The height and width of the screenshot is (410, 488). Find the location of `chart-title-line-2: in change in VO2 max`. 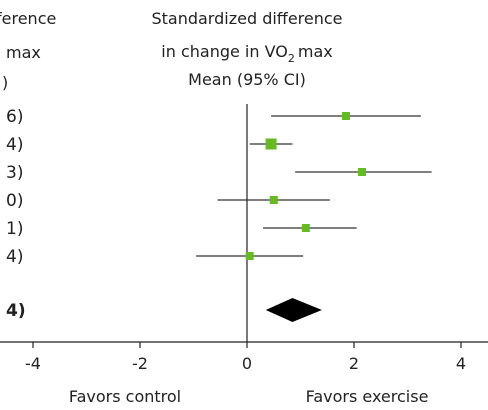

chart-title-line-2: in change in VO2 max is located at coordinates (246, 53).